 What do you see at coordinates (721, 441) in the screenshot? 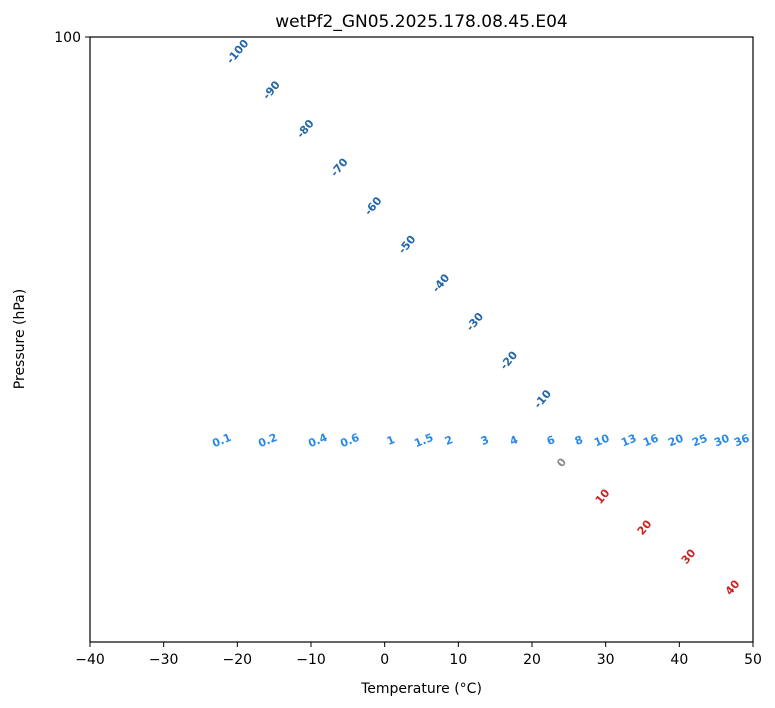
I see `mixing-ratio-label: 30` at bounding box center [721, 441].